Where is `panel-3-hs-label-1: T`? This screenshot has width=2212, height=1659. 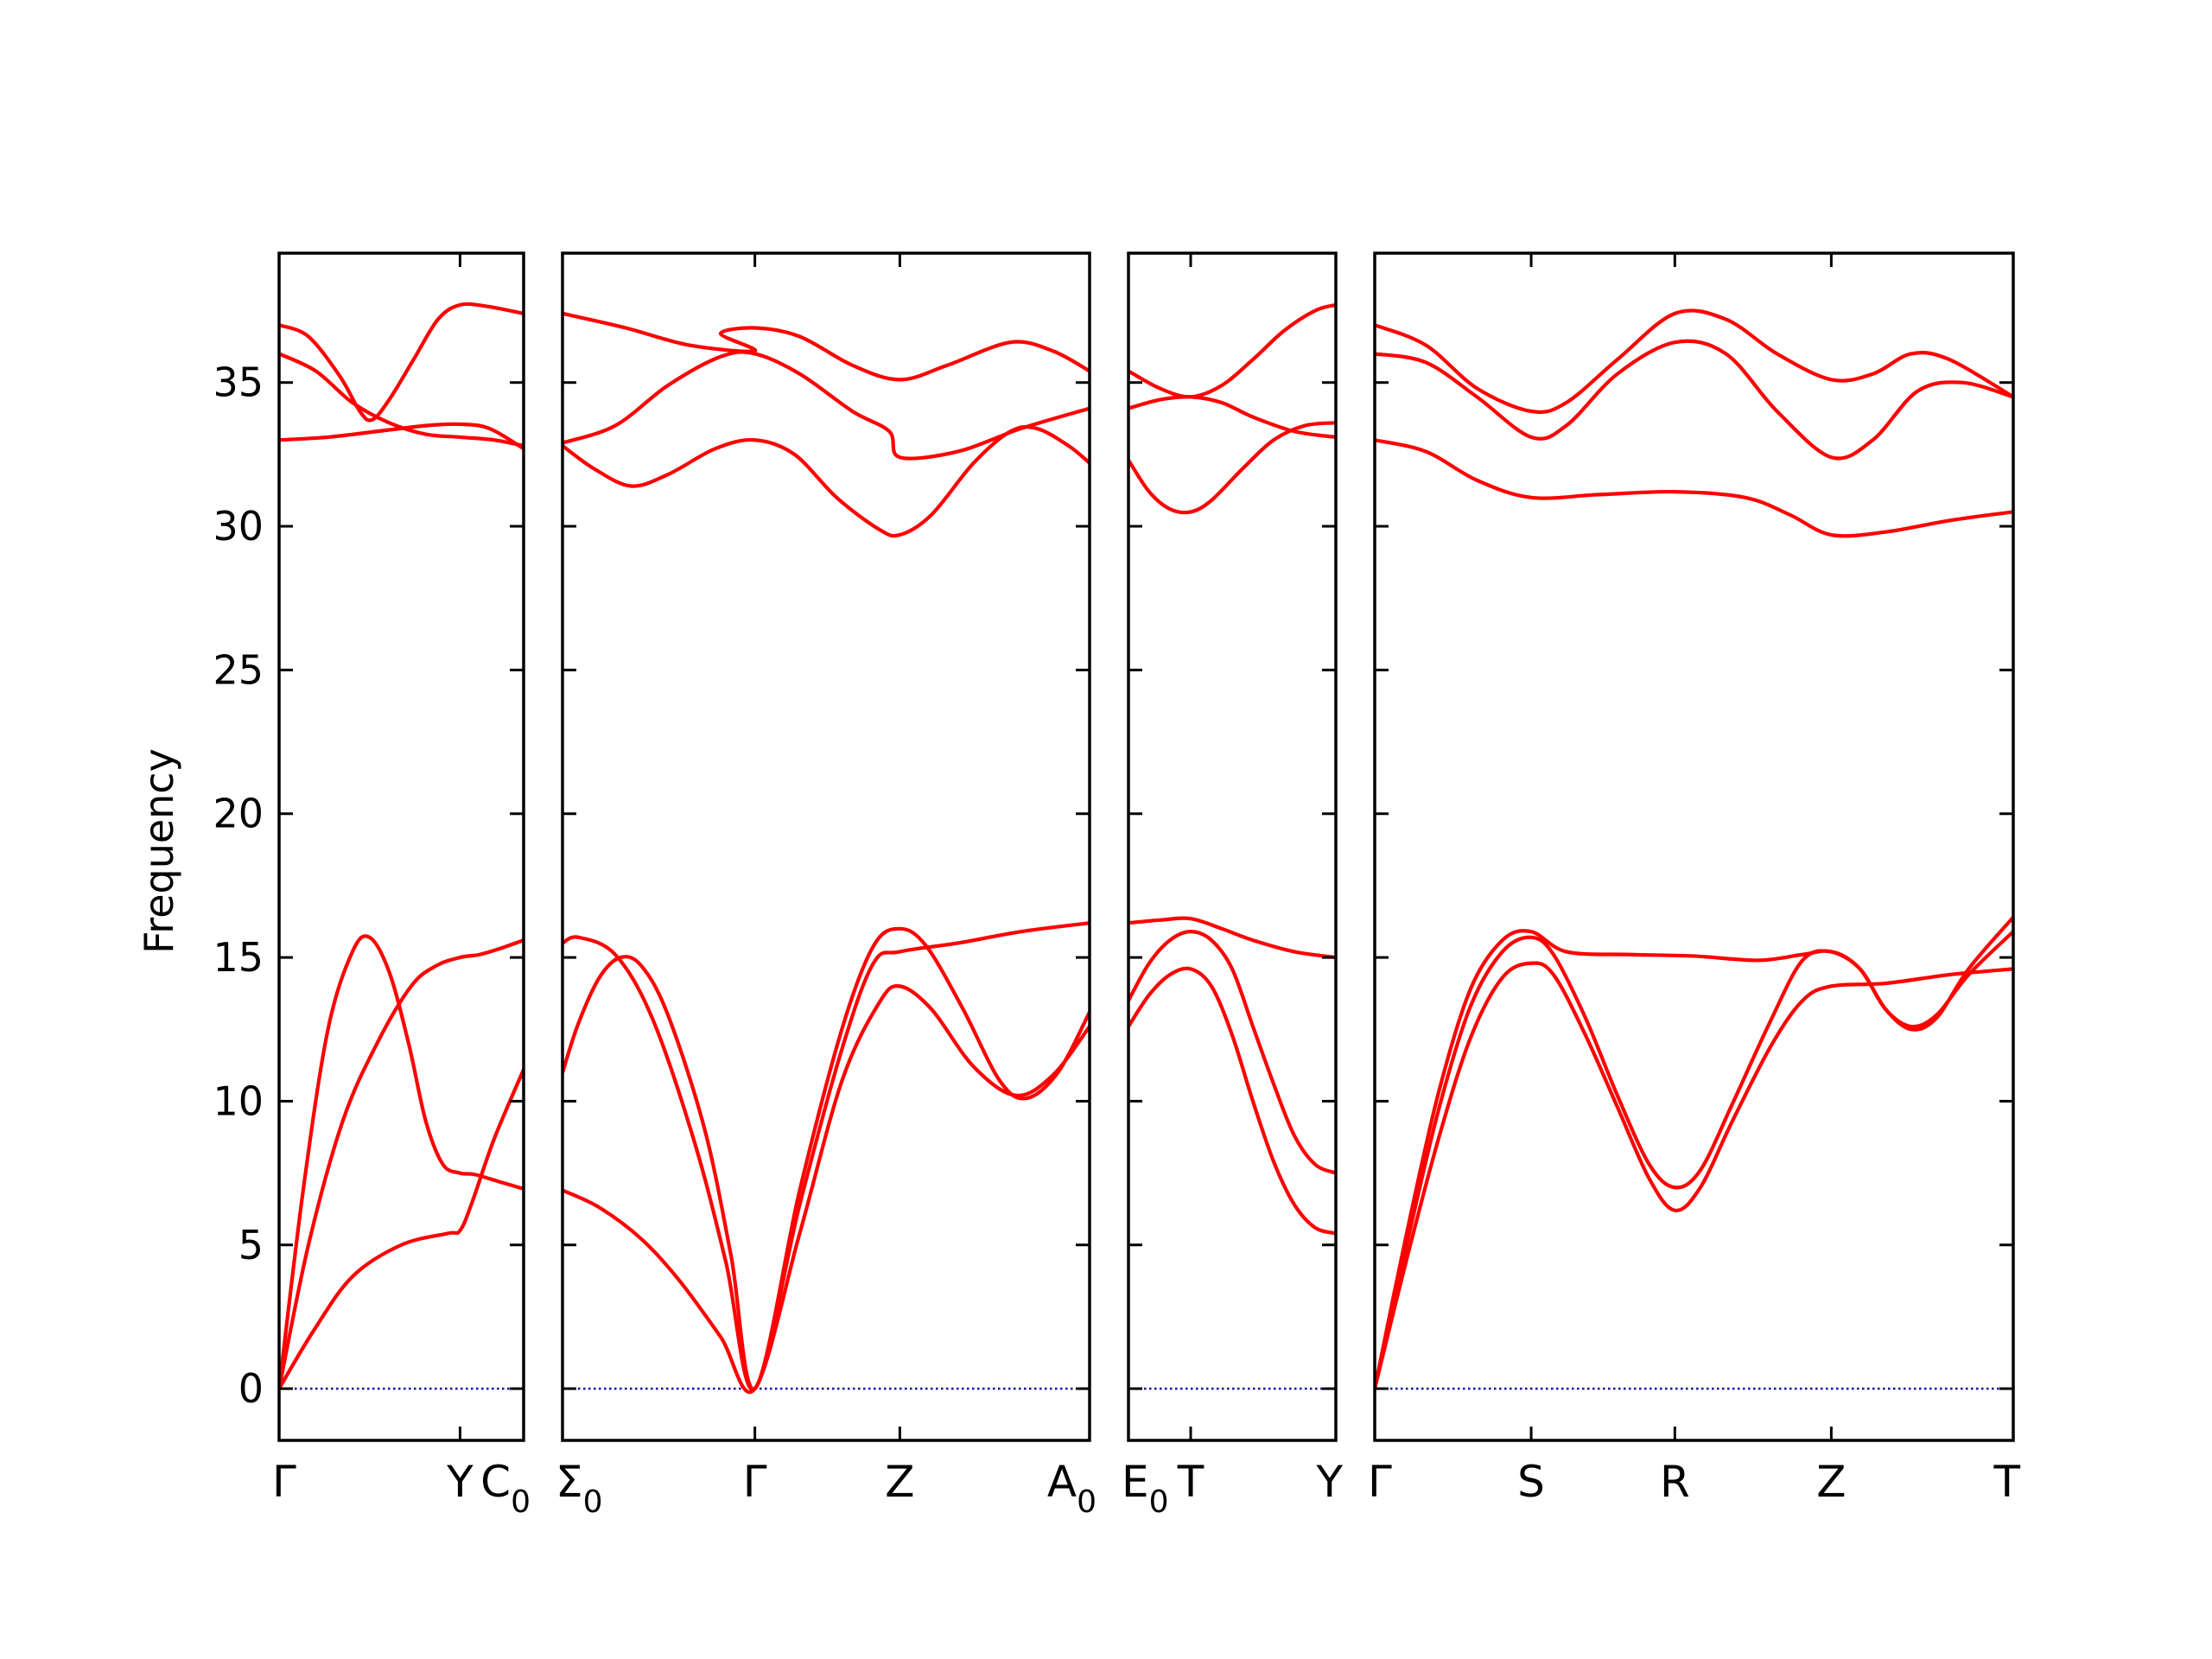 panel-3-hs-label-1: T is located at coordinates (1191, 1482).